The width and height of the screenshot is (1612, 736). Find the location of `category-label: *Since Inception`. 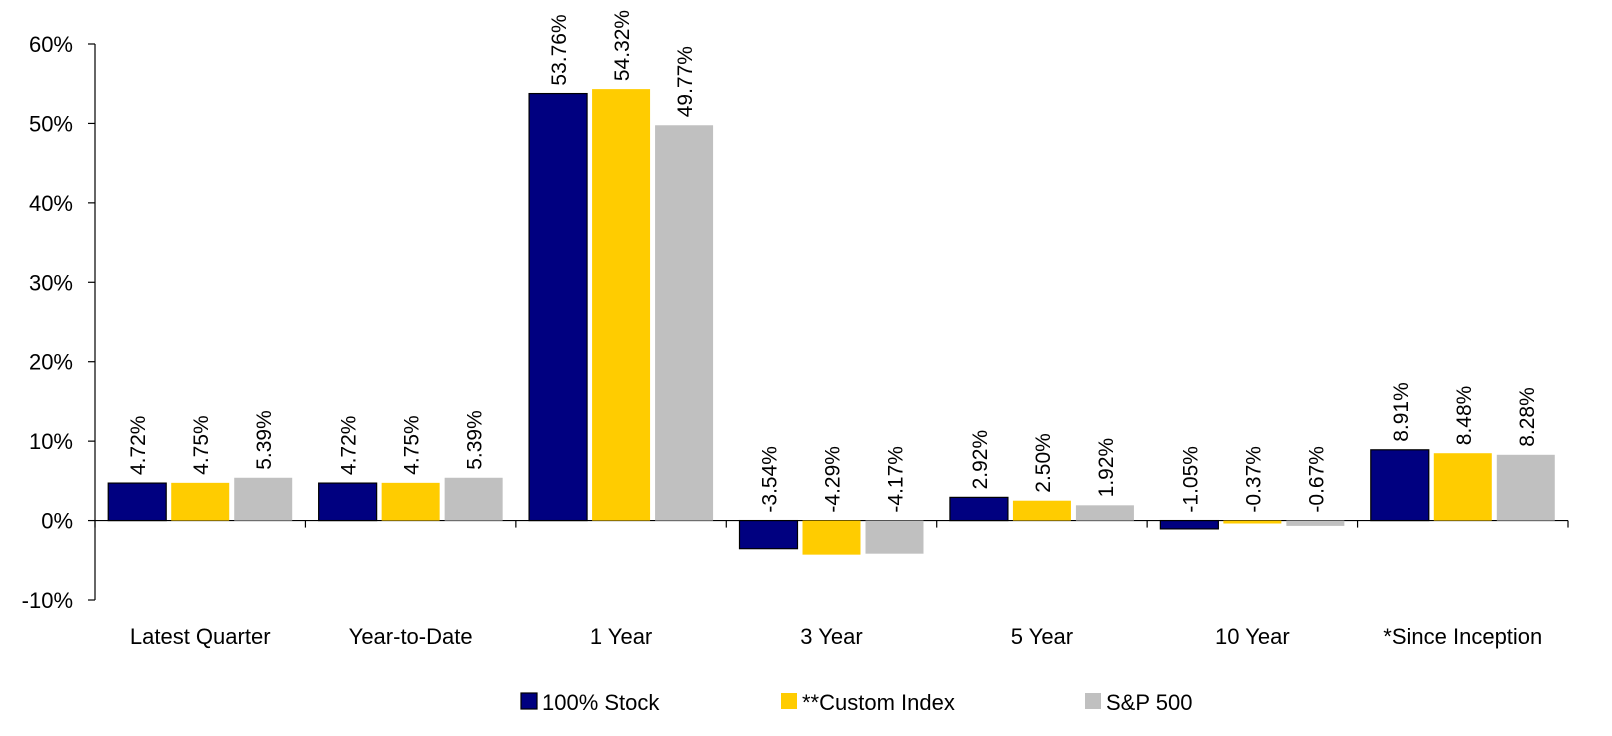

category-label: *Since Inception is located at coordinates (1462, 636).